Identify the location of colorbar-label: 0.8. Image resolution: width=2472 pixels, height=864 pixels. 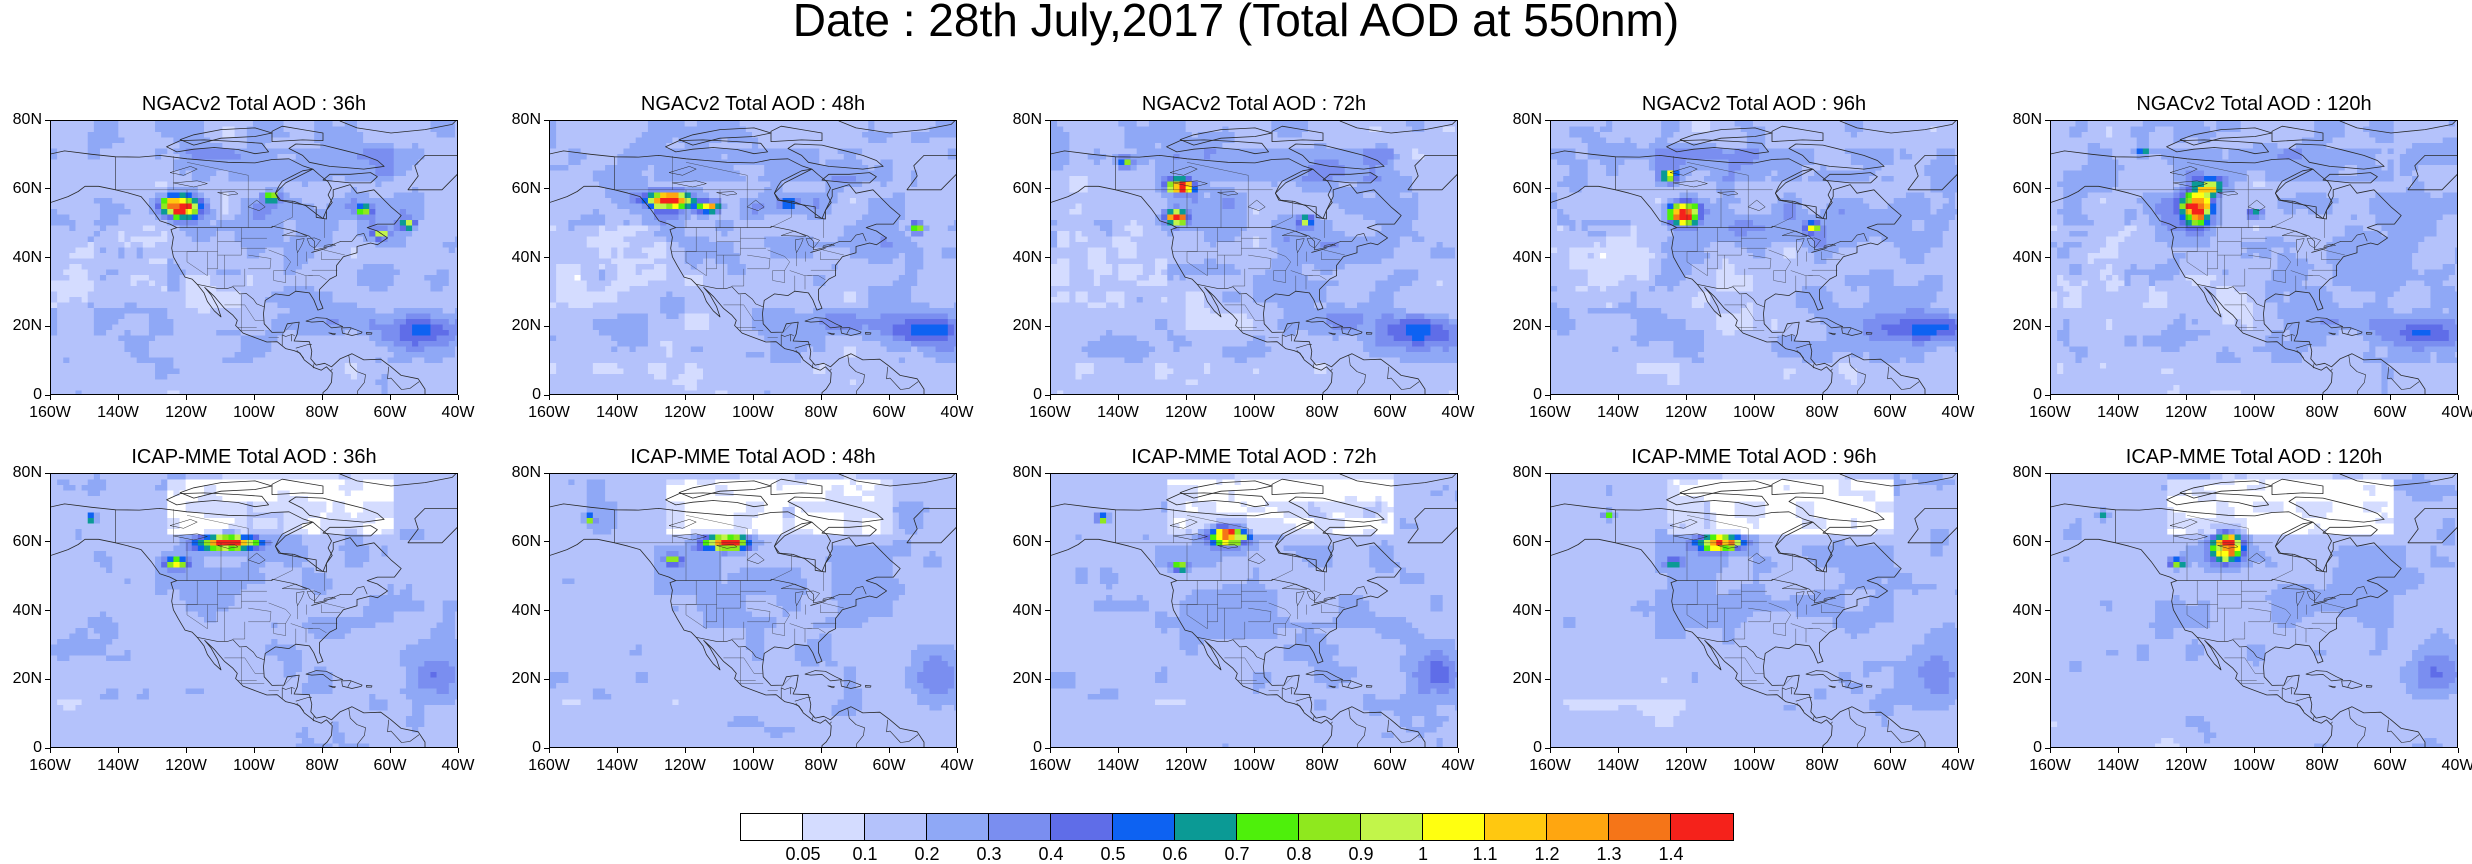
(1299, 854).